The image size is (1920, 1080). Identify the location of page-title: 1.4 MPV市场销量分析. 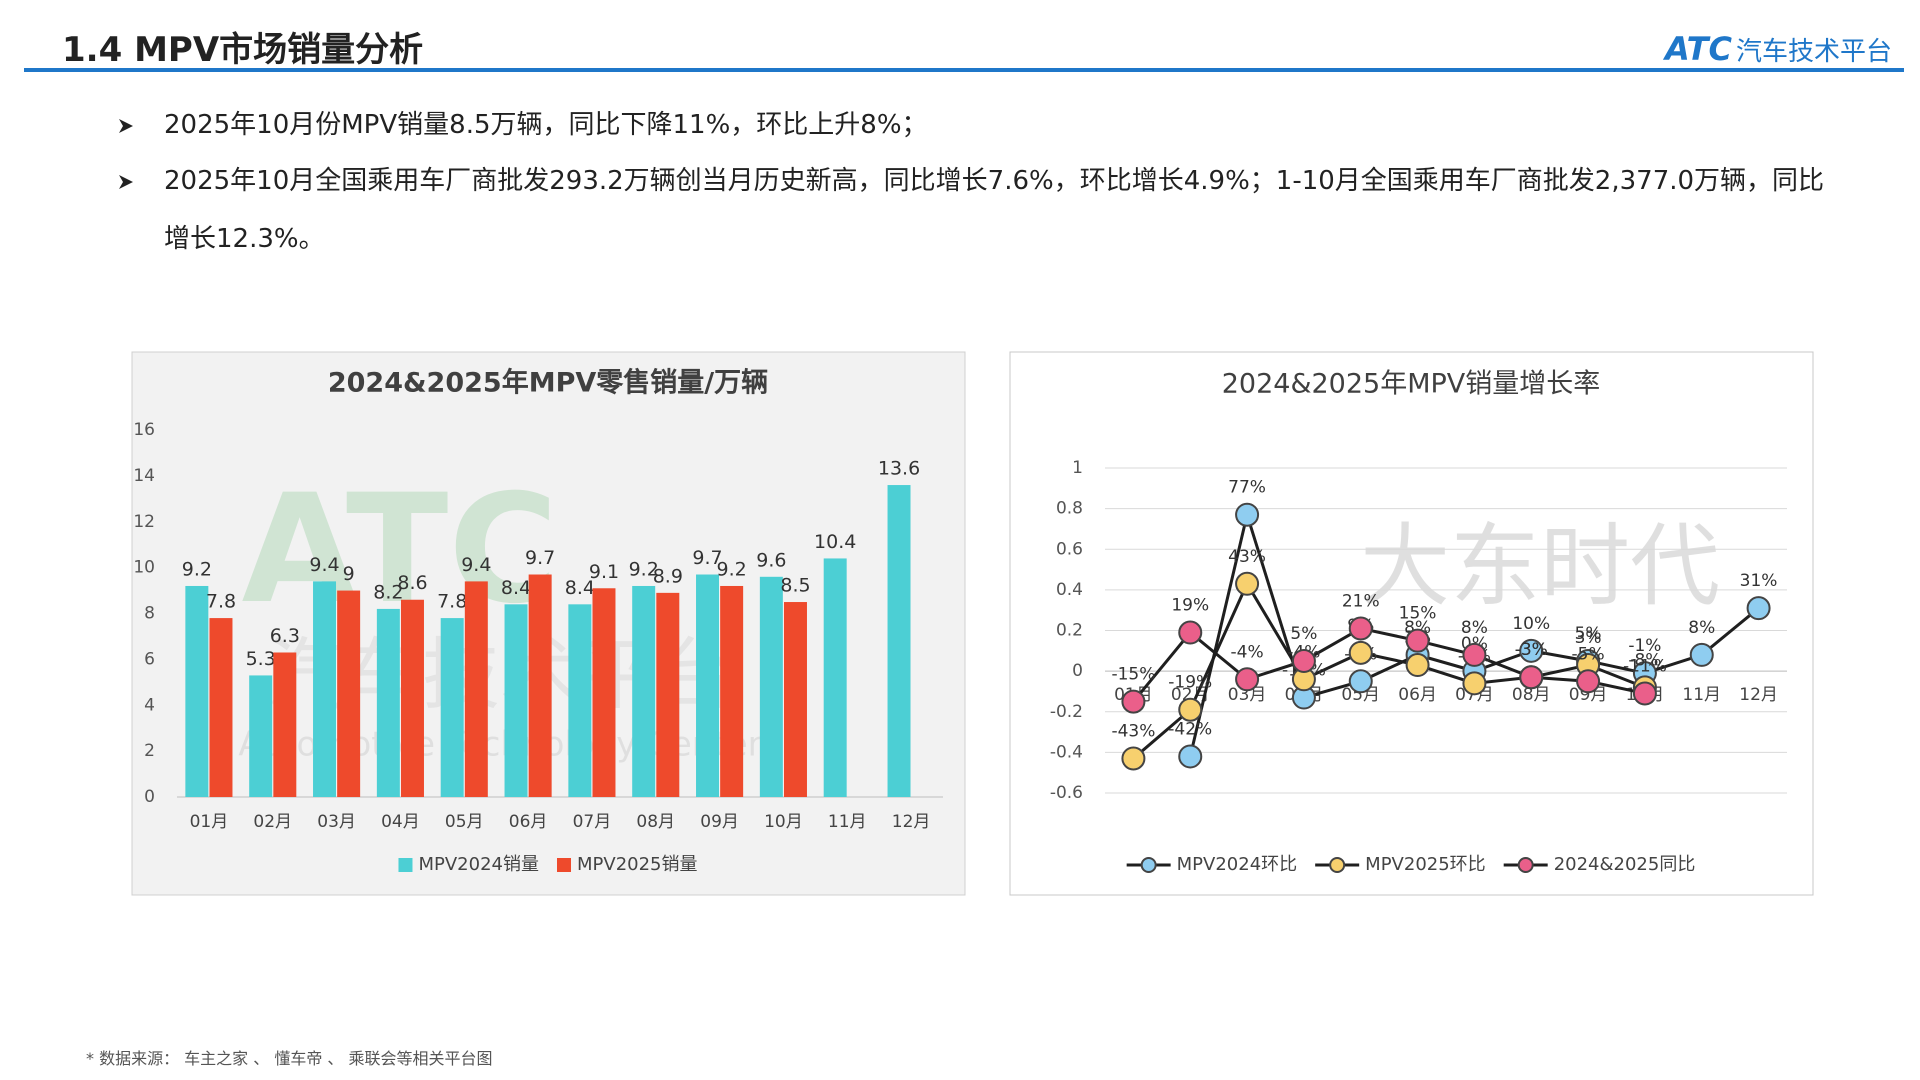
(243, 50).